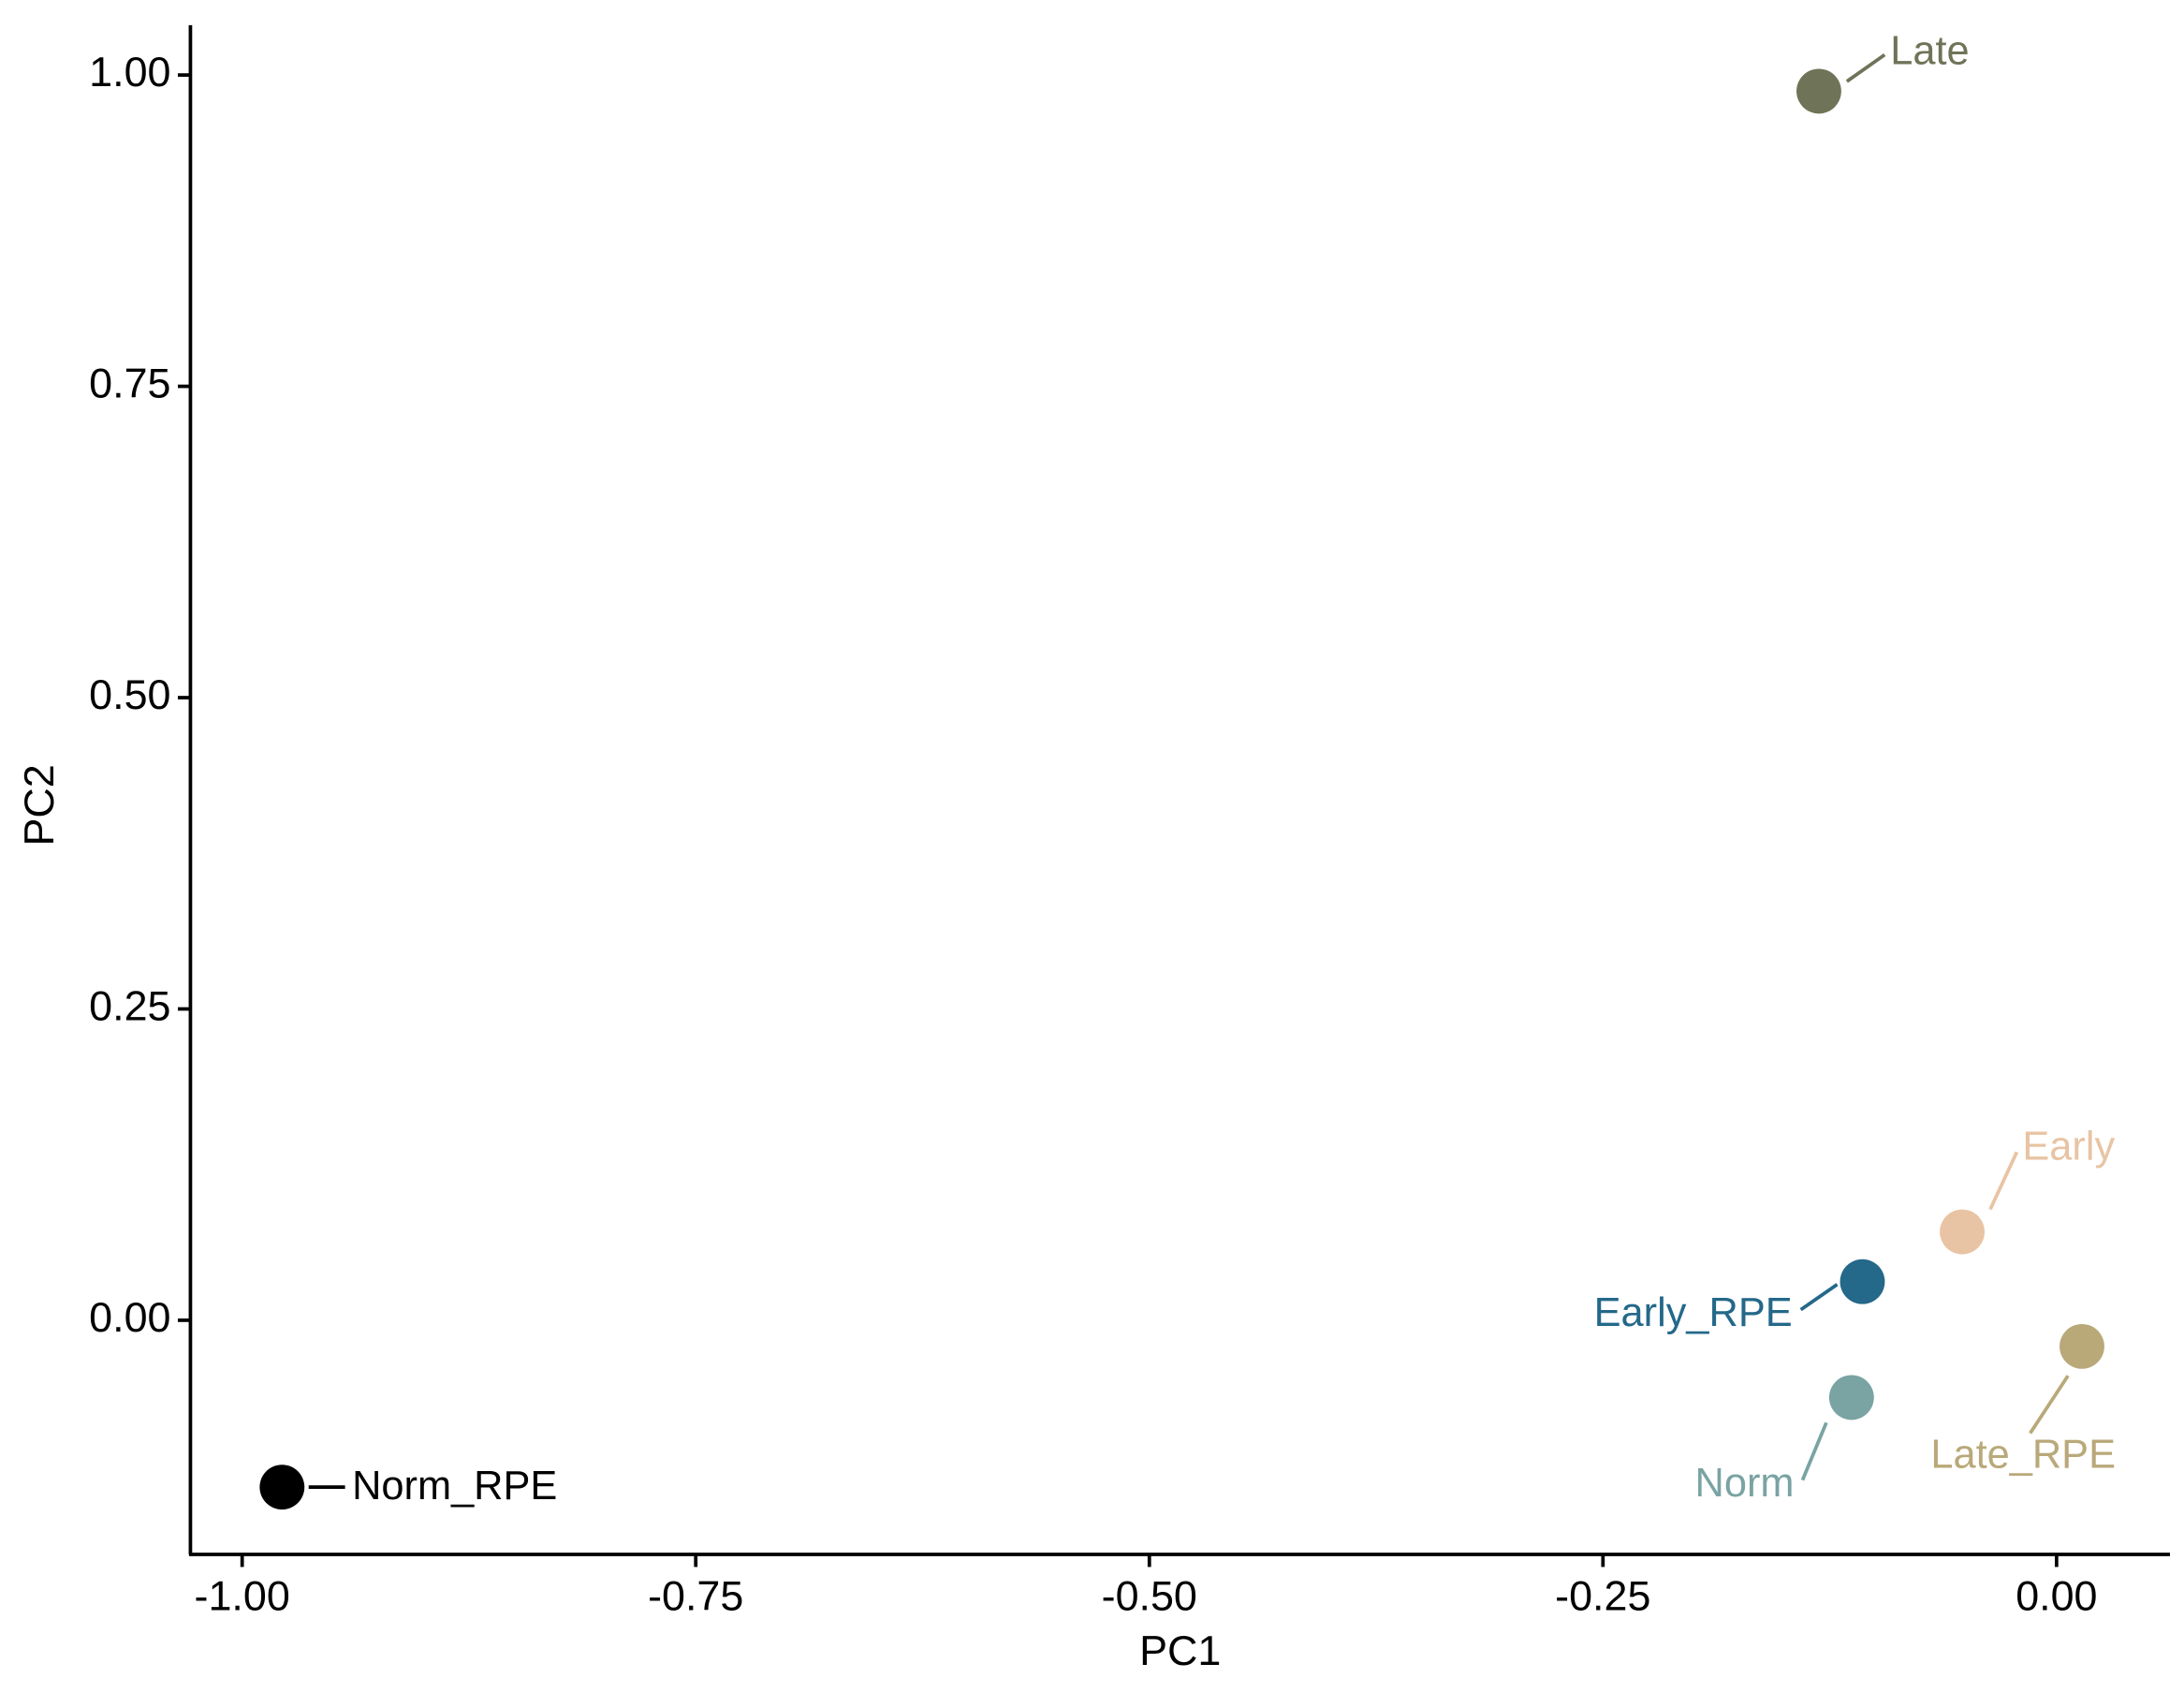 The image size is (2184, 1693). I want to click on y-tick-label: 0.75, so click(129, 382).